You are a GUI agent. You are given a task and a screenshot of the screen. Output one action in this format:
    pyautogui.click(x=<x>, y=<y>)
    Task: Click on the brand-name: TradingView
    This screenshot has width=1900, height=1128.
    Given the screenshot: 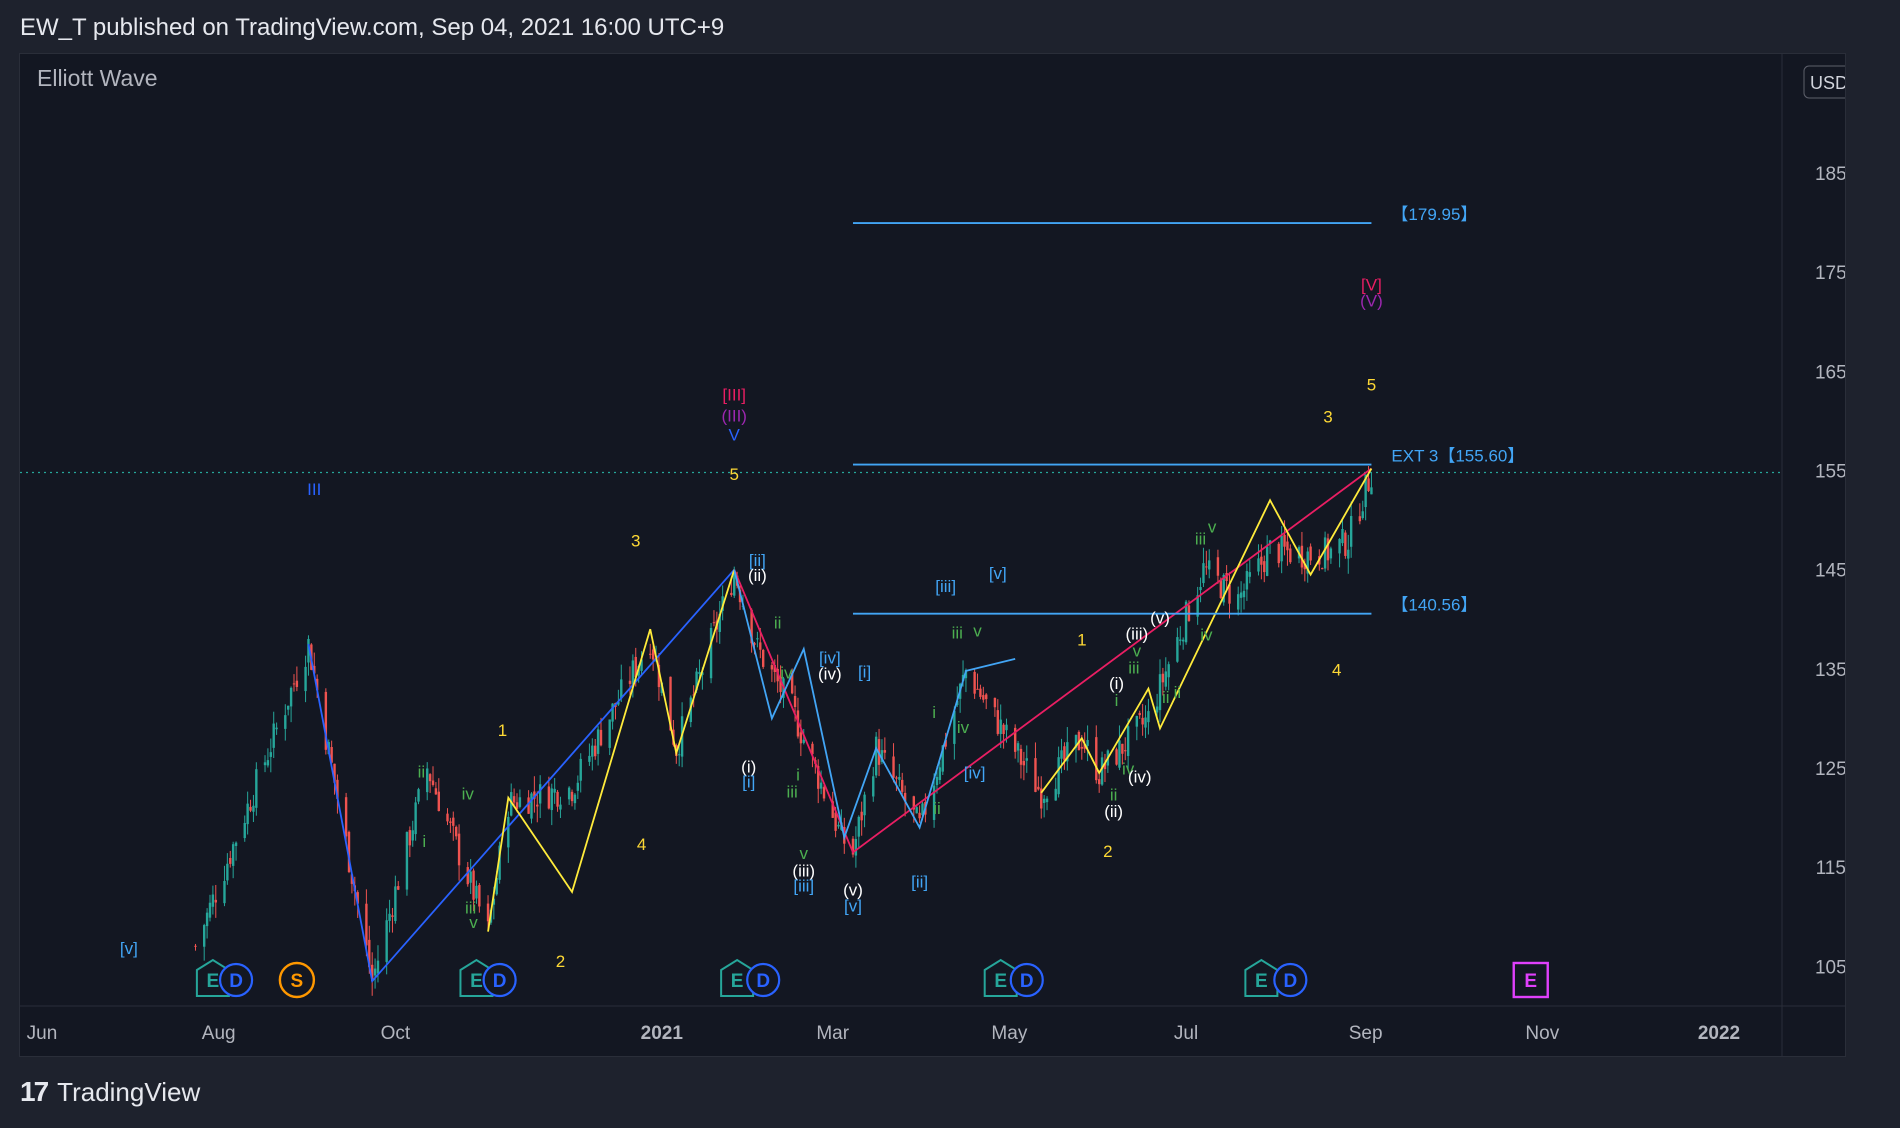 What is the action you would take?
    pyautogui.click(x=129, y=1091)
    